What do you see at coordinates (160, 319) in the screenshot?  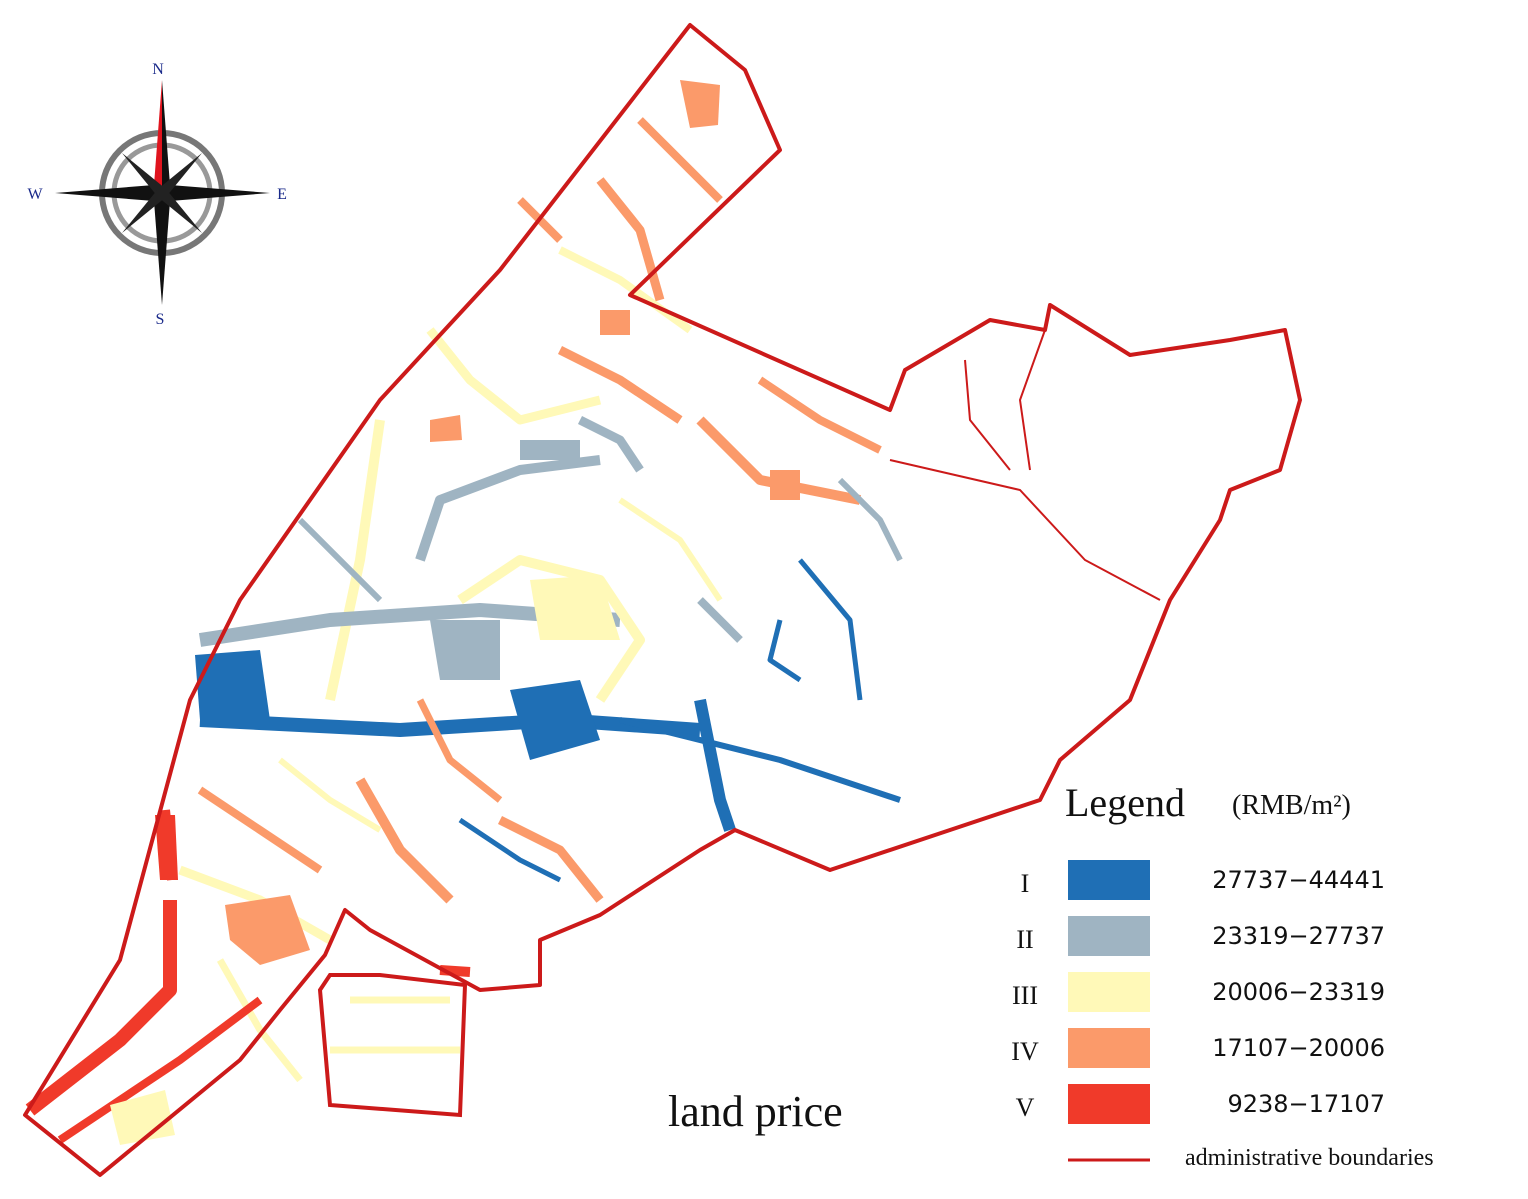 I see `compass-label: S` at bounding box center [160, 319].